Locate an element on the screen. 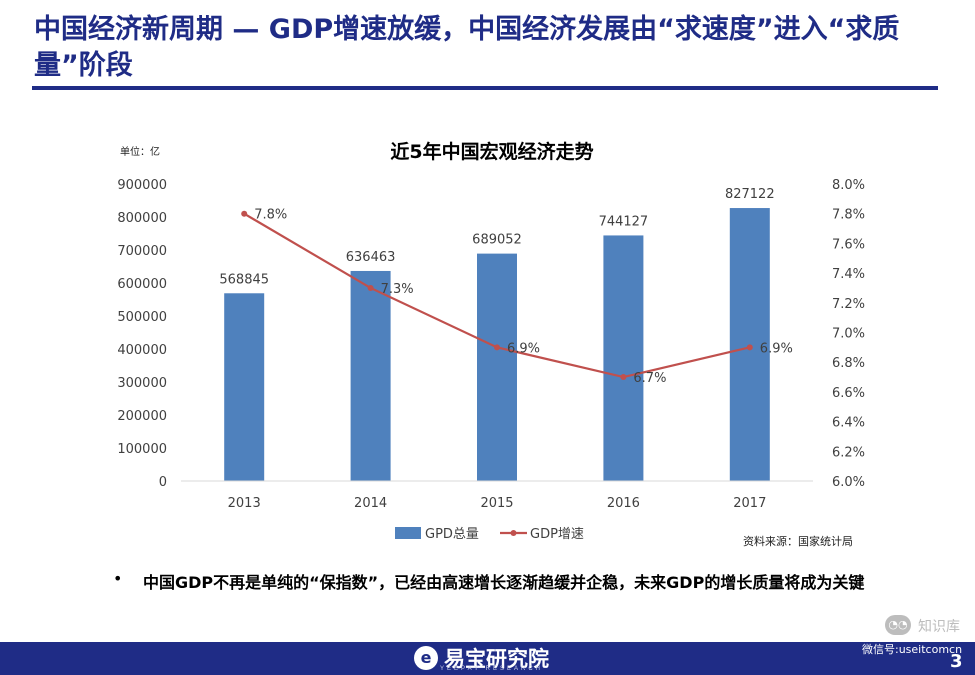 The width and height of the screenshot is (975, 675). y-right-tick-label: 8.0% is located at coordinates (848, 185).